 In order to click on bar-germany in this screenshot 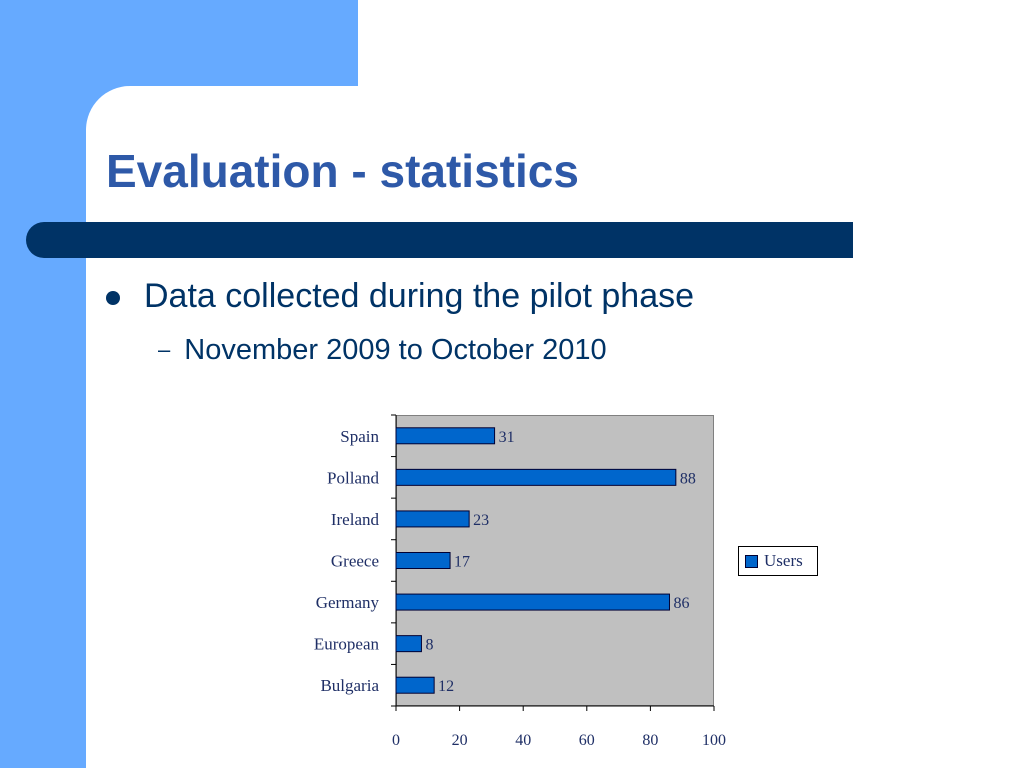, I will do `click(532, 602)`.